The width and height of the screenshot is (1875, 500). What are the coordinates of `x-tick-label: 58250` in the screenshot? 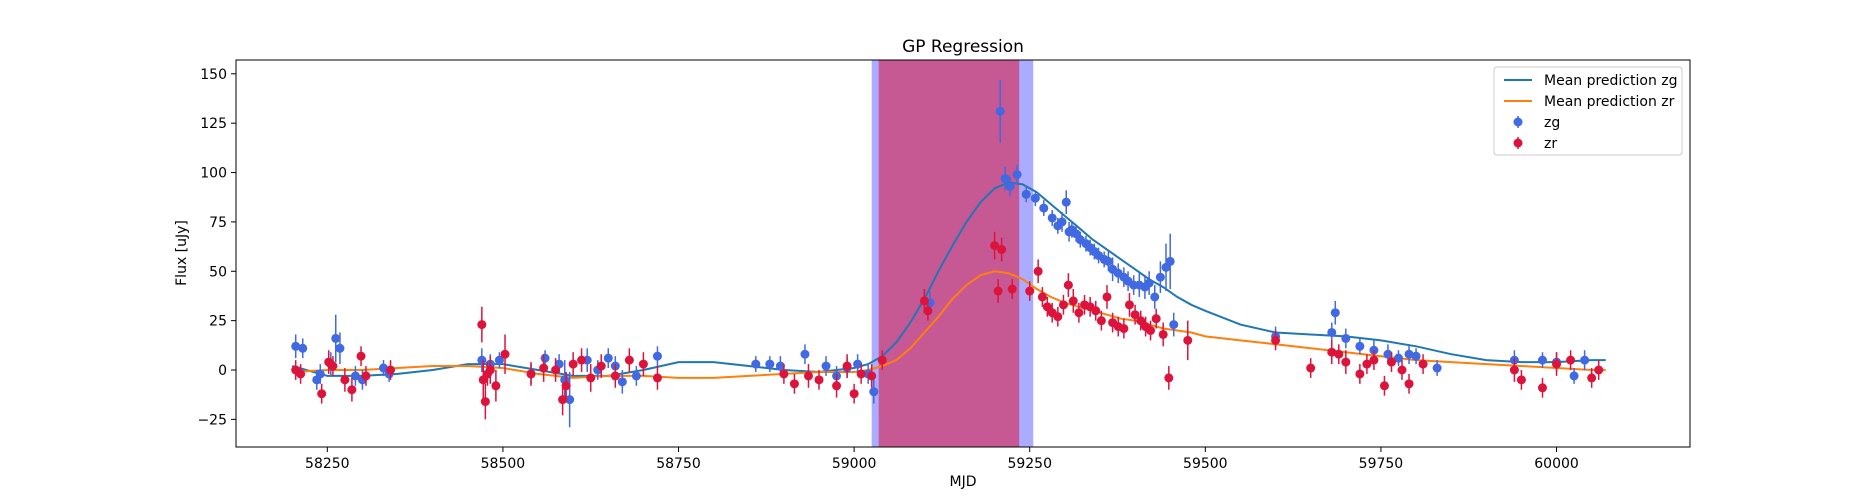 It's located at (327, 464).